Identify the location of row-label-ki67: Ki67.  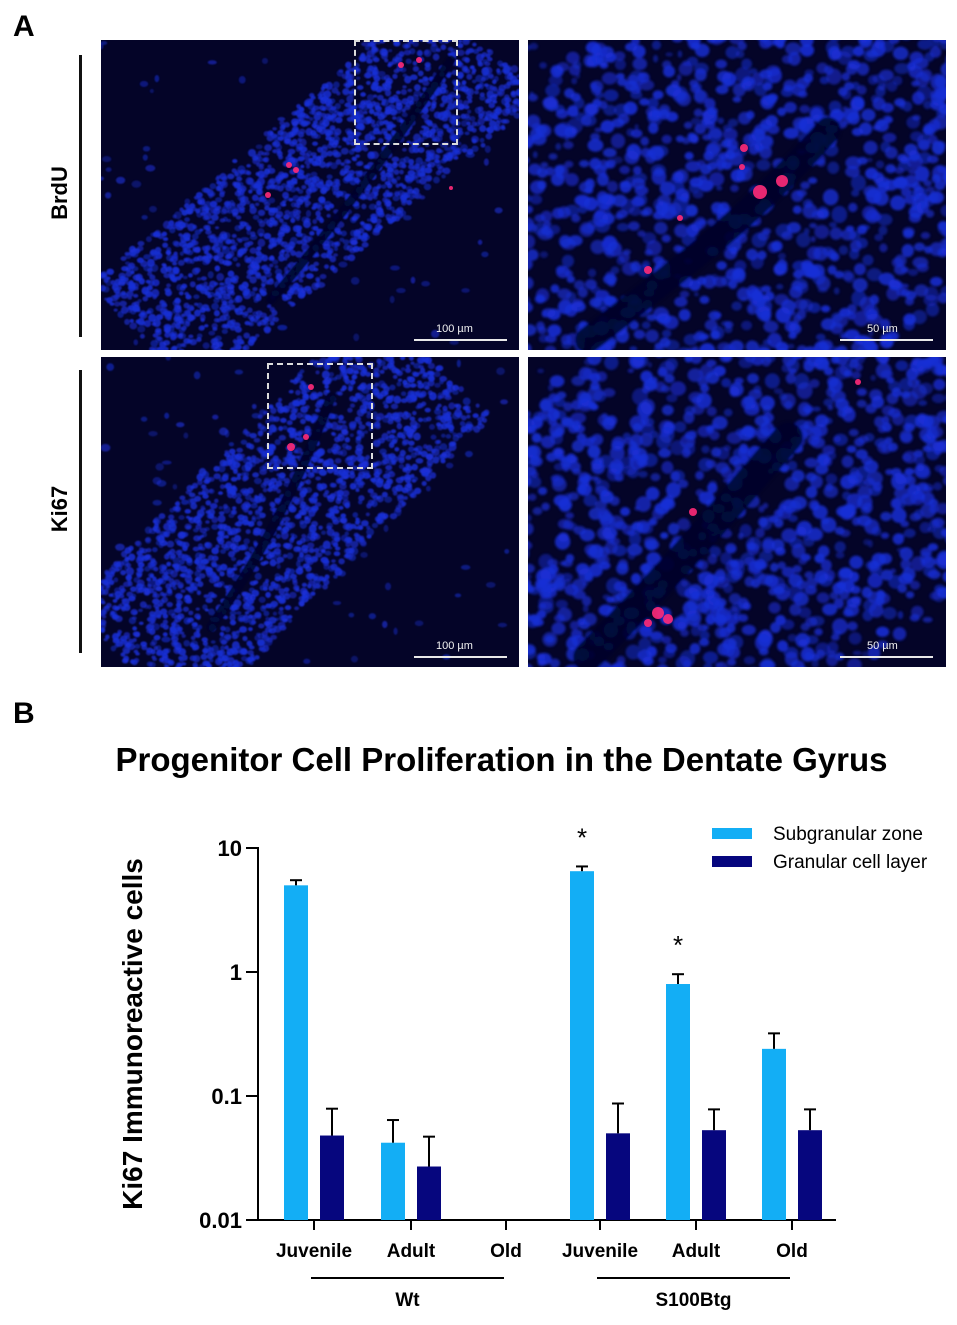
(59, 509).